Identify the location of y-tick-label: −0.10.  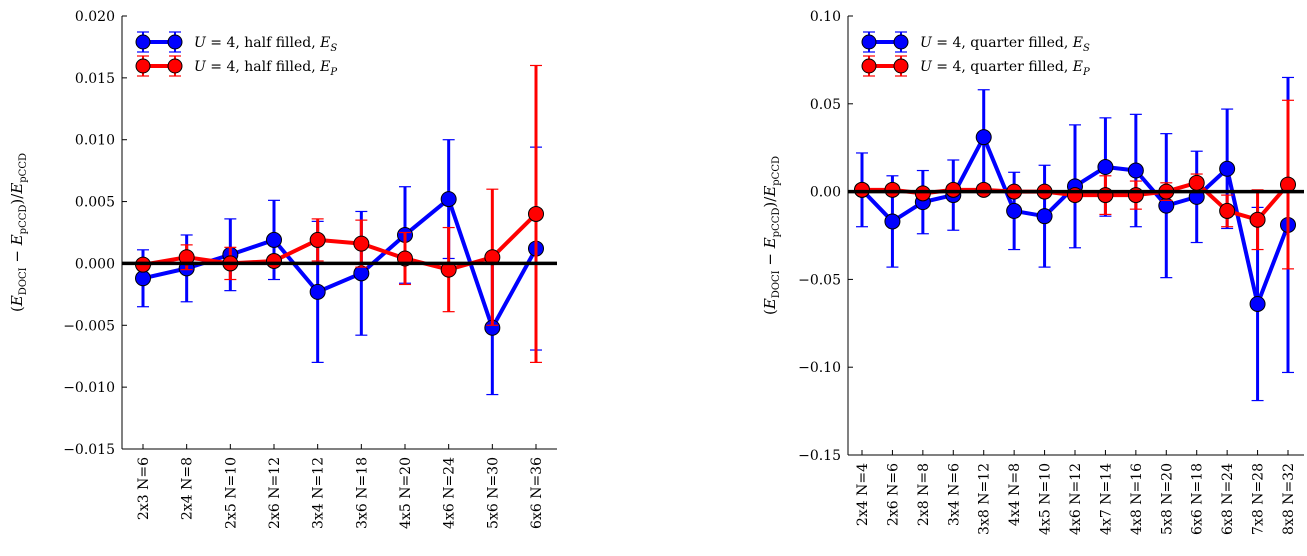
(819, 368).